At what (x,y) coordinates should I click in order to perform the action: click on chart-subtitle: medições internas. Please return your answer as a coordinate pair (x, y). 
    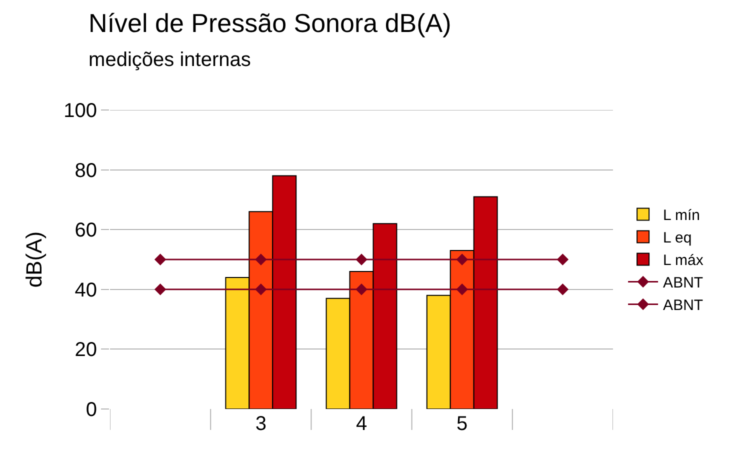
    Looking at the image, I should click on (169, 59).